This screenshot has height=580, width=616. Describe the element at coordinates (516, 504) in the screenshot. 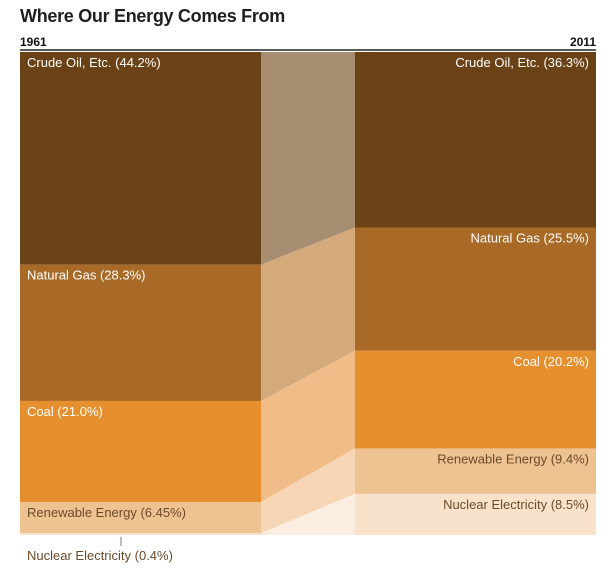

I see `label-2011-nuclear-electricity: Nuclear Electricity (8.5%)` at that location.